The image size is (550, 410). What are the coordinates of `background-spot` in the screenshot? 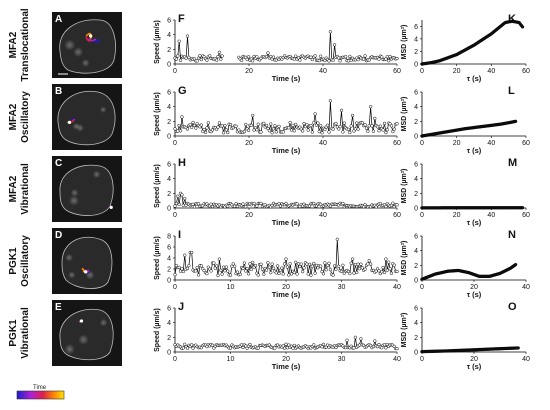 It's located at (83, 339).